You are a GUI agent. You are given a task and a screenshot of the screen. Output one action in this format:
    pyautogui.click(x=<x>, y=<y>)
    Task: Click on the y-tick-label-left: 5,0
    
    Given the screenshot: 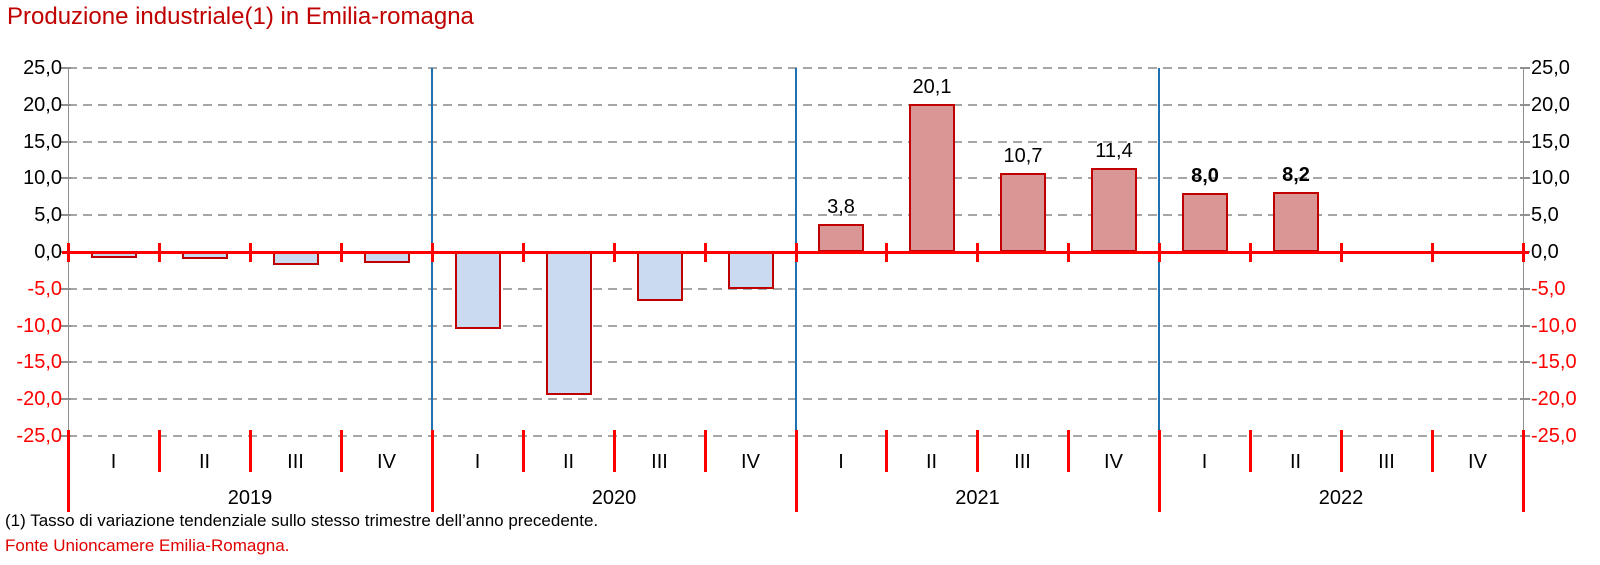 What is the action you would take?
    pyautogui.click(x=48, y=215)
    